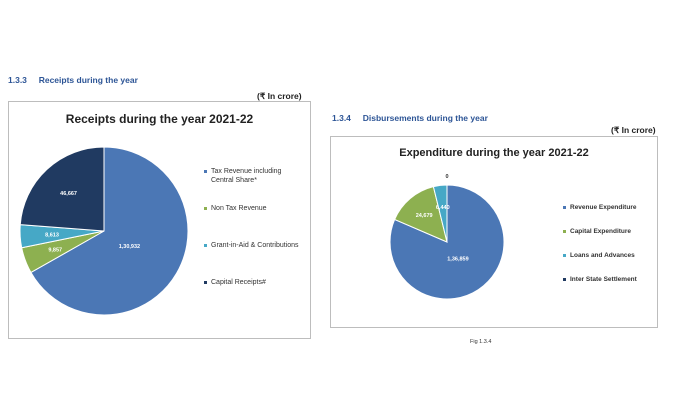  I want to click on receipts-chart-title: Receipts during the year 2021-22, so click(159, 119).